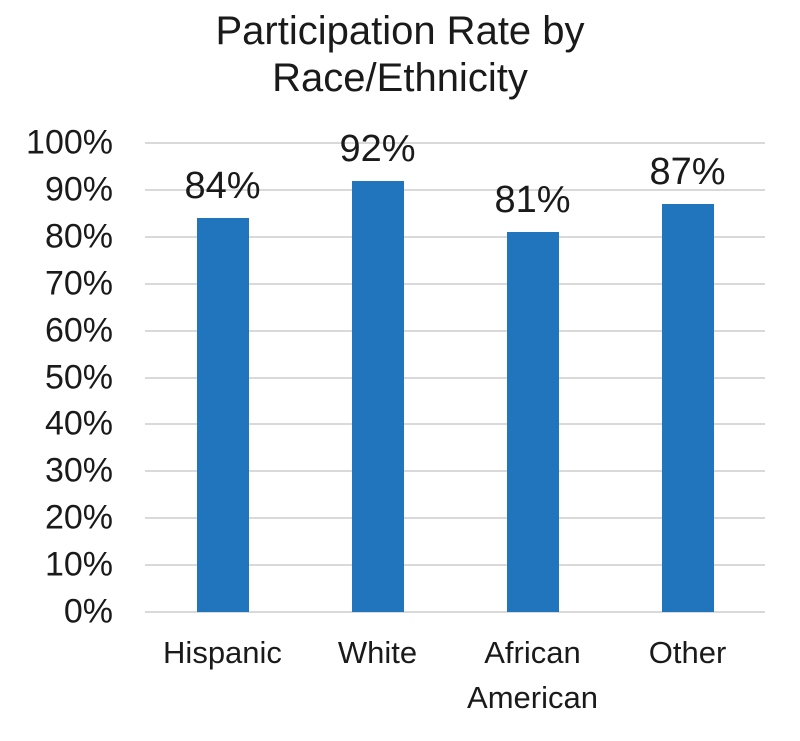  What do you see at coordinates (400, 55) in the screenshot?
I see `chart-title: Participation Rate by Race/Ethnicity` at bounding box center [400, 55].